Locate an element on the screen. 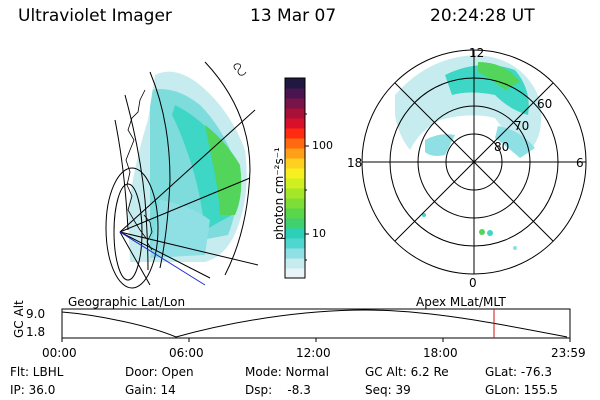 The width and height of the screenshot is (600, 400). filter-status: Flt: LBHL is located at coordinates (37, 372).